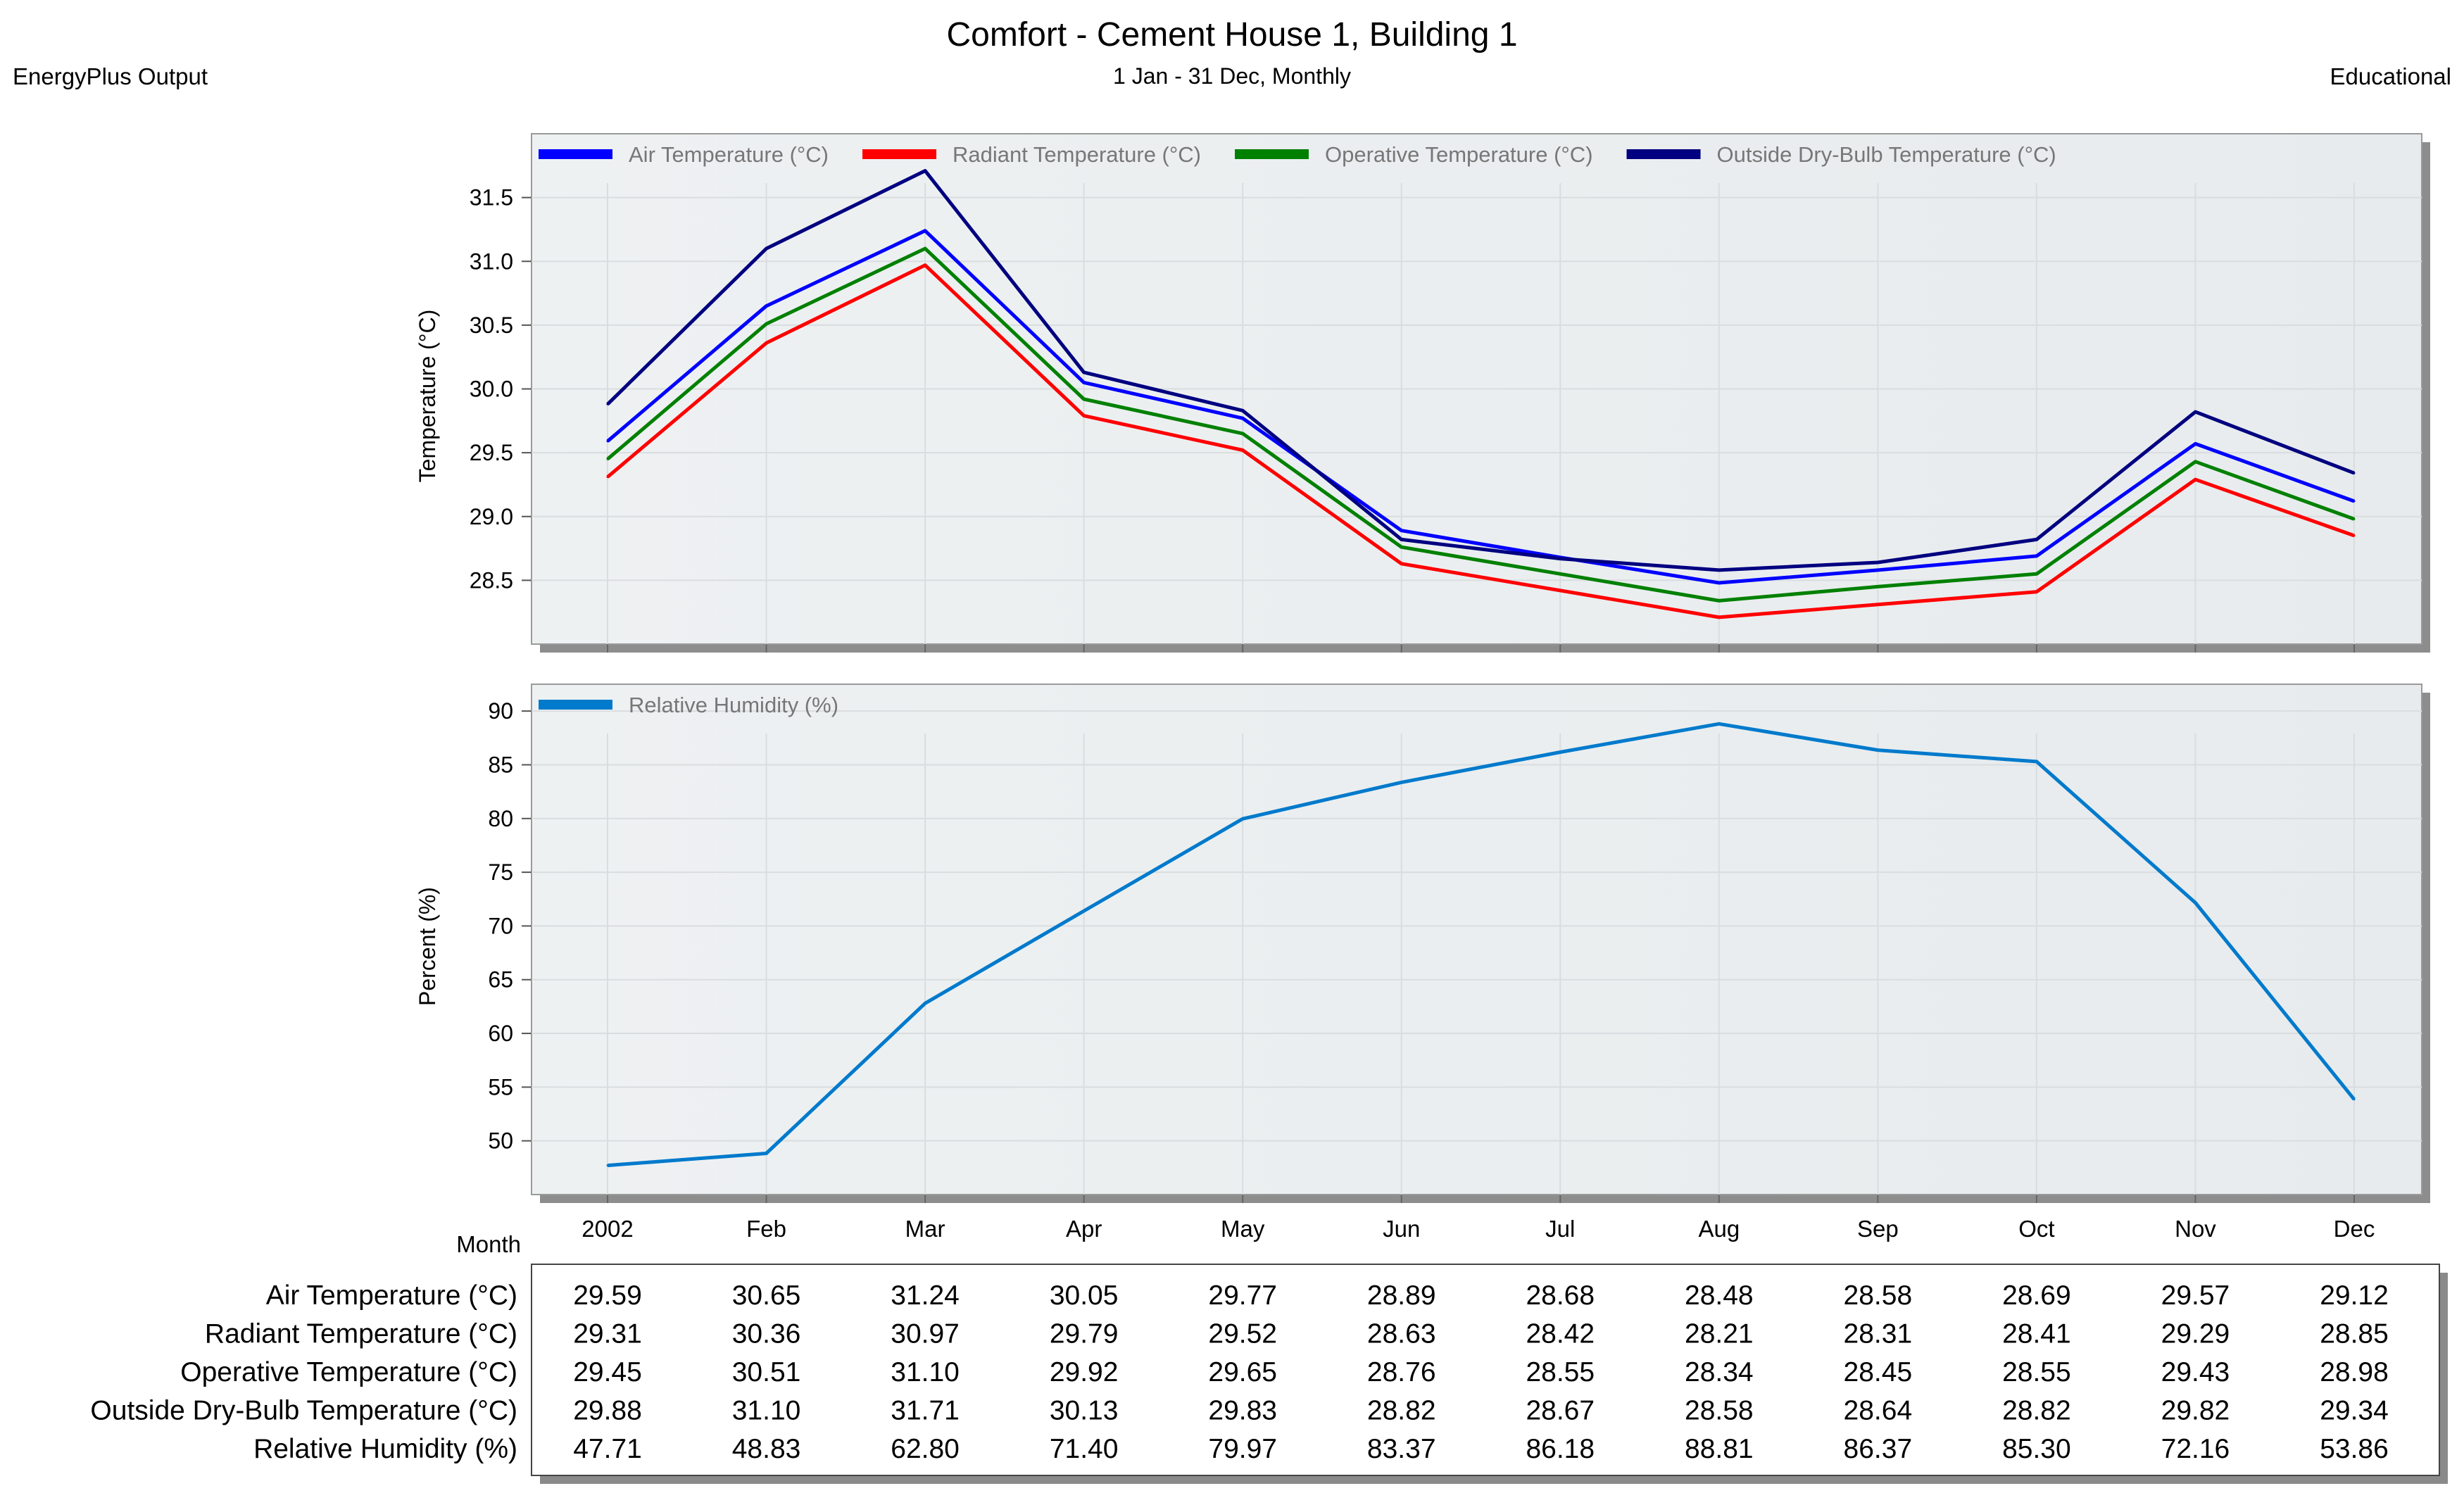 Image resolution: width=2464 pixels, height=1505 pixels. What do you see at coordinates (1401, 1411) in the screenshot?
I see `table-cell: 28.82` at bounding box center [1401, 1411].